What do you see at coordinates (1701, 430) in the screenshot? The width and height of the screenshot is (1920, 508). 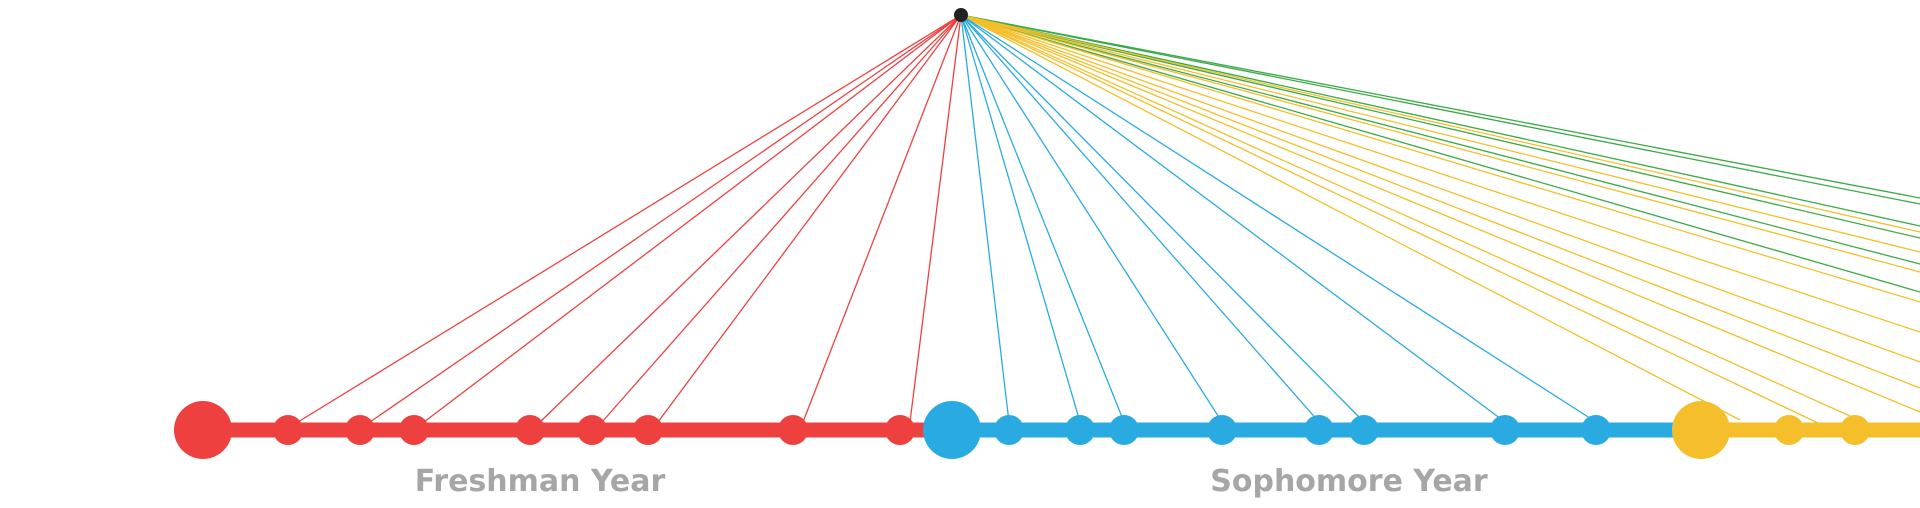 I see `junior-start-node` at bounding box center [1701, 430].